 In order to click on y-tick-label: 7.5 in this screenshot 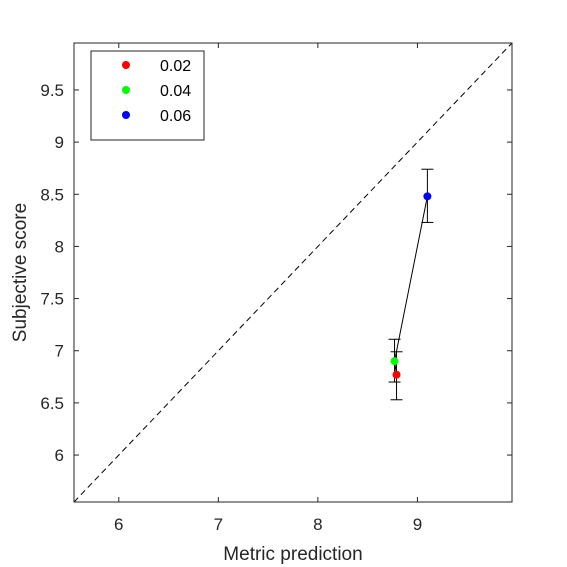, I will do `click(52, 299)`.